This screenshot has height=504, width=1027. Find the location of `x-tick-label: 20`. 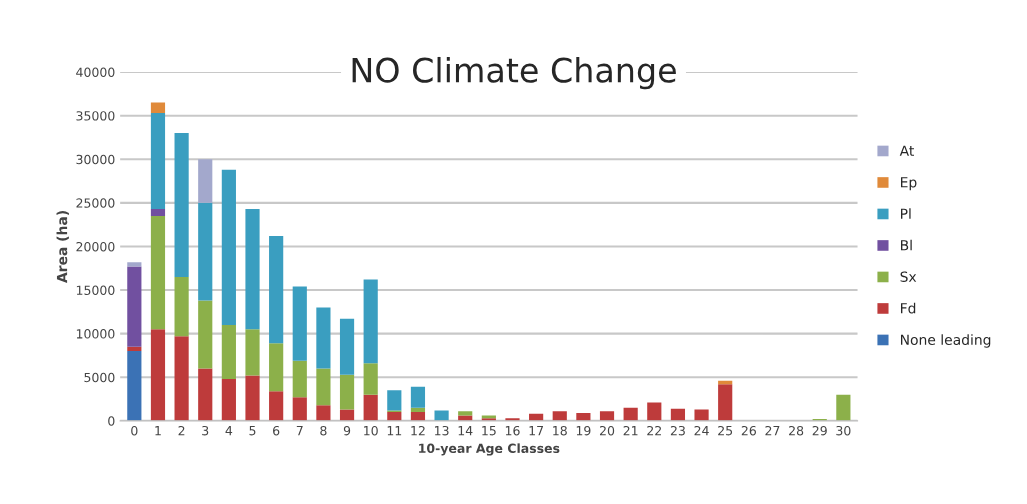

x-tick-label: 20 is located at coordinates (607, 430).